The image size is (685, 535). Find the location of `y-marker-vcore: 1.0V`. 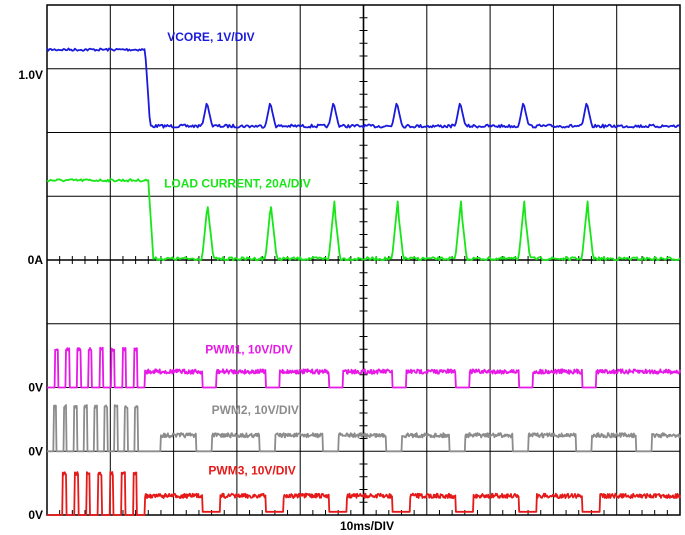

y-marker-vcore: 1.0V is located at coordinates (30, 75).